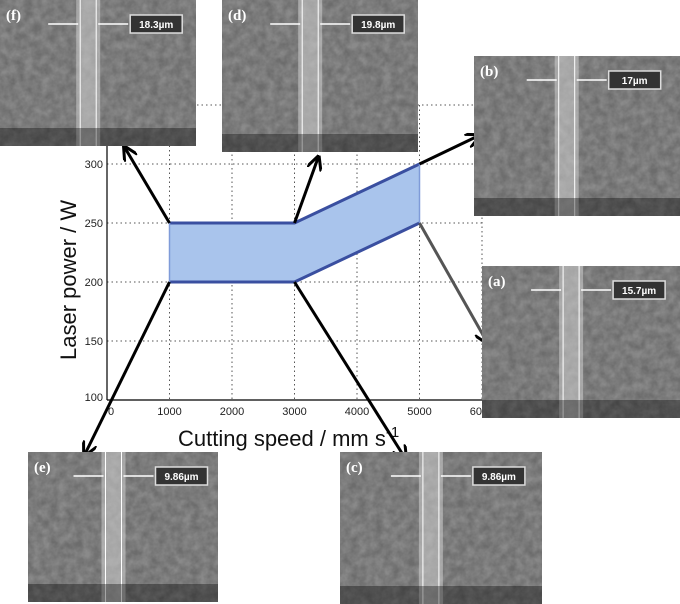 The height and width of the screenshot is (604, 680). I want to click on panel-label: (e), so click(42, 468).